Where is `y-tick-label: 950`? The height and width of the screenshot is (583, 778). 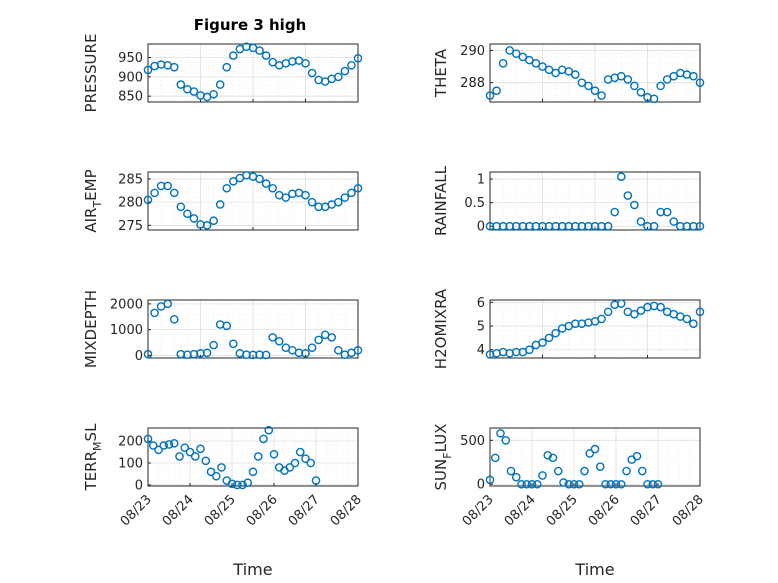
y-tick-label: 950 is located at coordinates (130, 58).